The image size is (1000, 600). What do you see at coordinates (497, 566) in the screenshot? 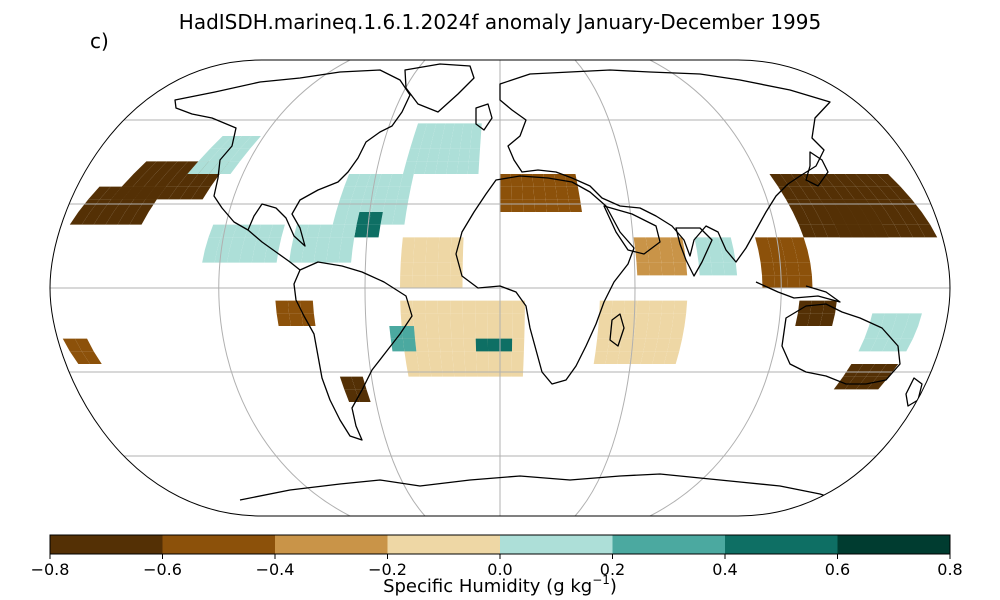
I see `colorbar-ticks: −0.8 −0.6 −0.4 −0.2 0.0 0.2 0.4 0.6 0.8` at bounding box center [497, 566].